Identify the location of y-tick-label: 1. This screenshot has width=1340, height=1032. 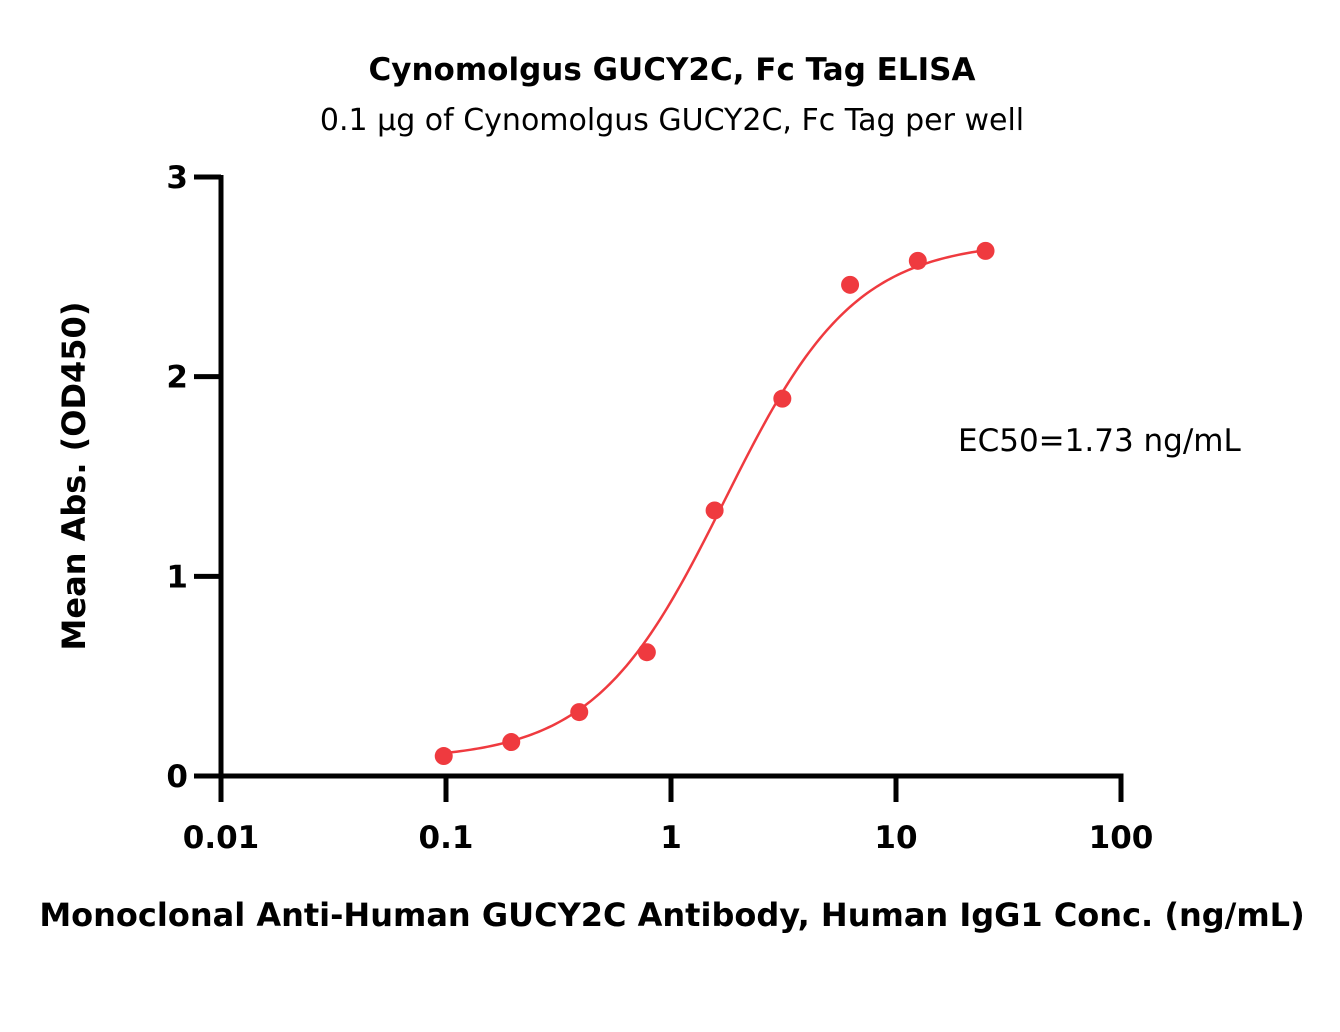
(177, 577).